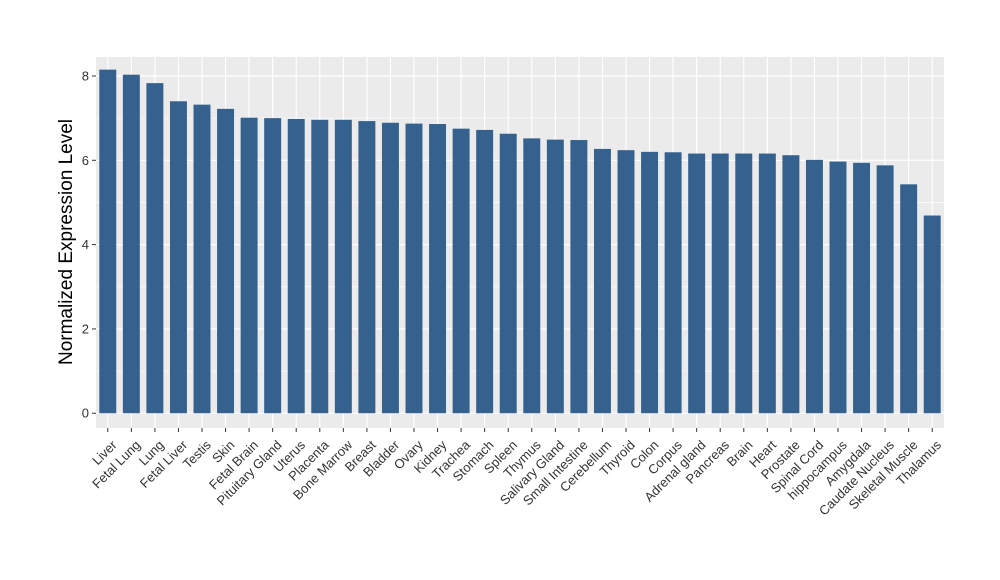 The image size is (1000, 580). What do you see at coordinates (85, 75) in the screenshot?
I see `y-tick-label: 8` at bounding box center [85, 75].